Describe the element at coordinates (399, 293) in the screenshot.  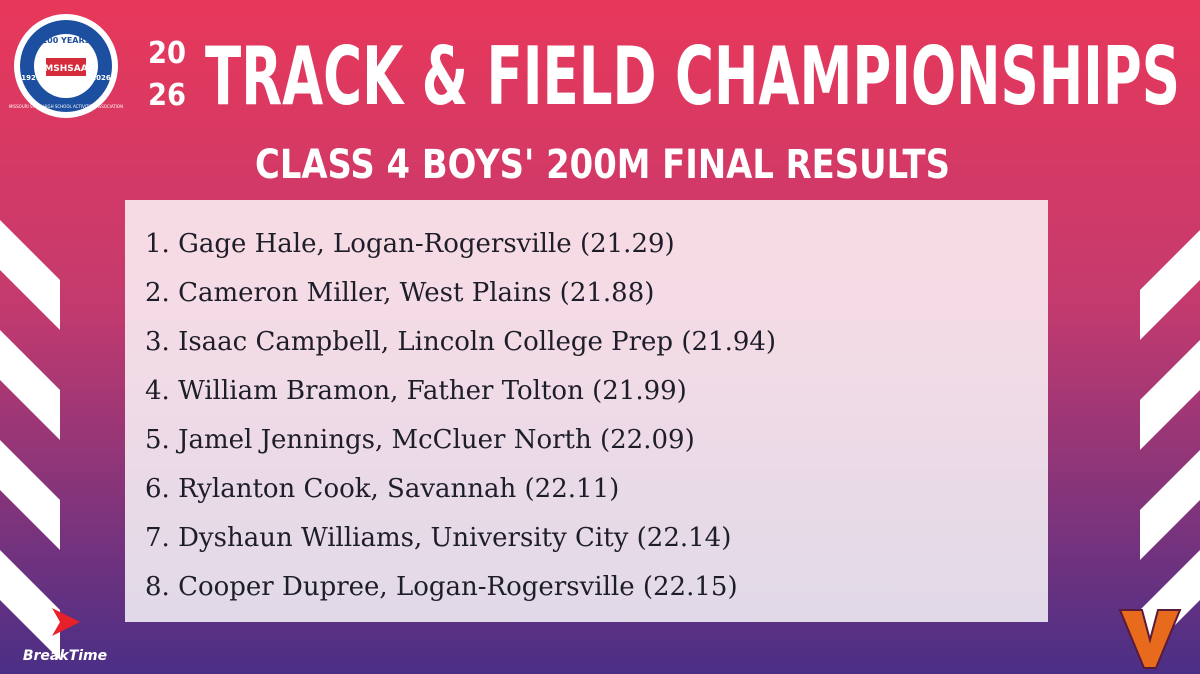
I see `result-line: 2. Cameron Miller, West Plains (21.88)` at that location.